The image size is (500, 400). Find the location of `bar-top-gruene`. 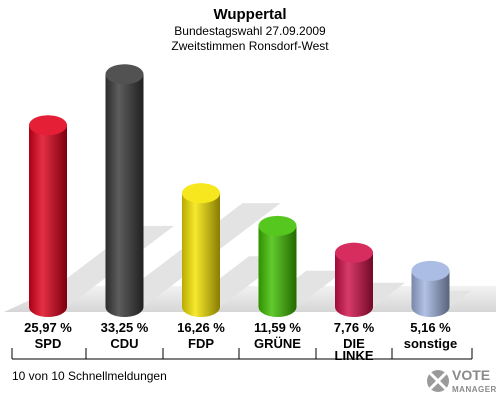

bar-top-gruene is located at coordinates (277, 225).